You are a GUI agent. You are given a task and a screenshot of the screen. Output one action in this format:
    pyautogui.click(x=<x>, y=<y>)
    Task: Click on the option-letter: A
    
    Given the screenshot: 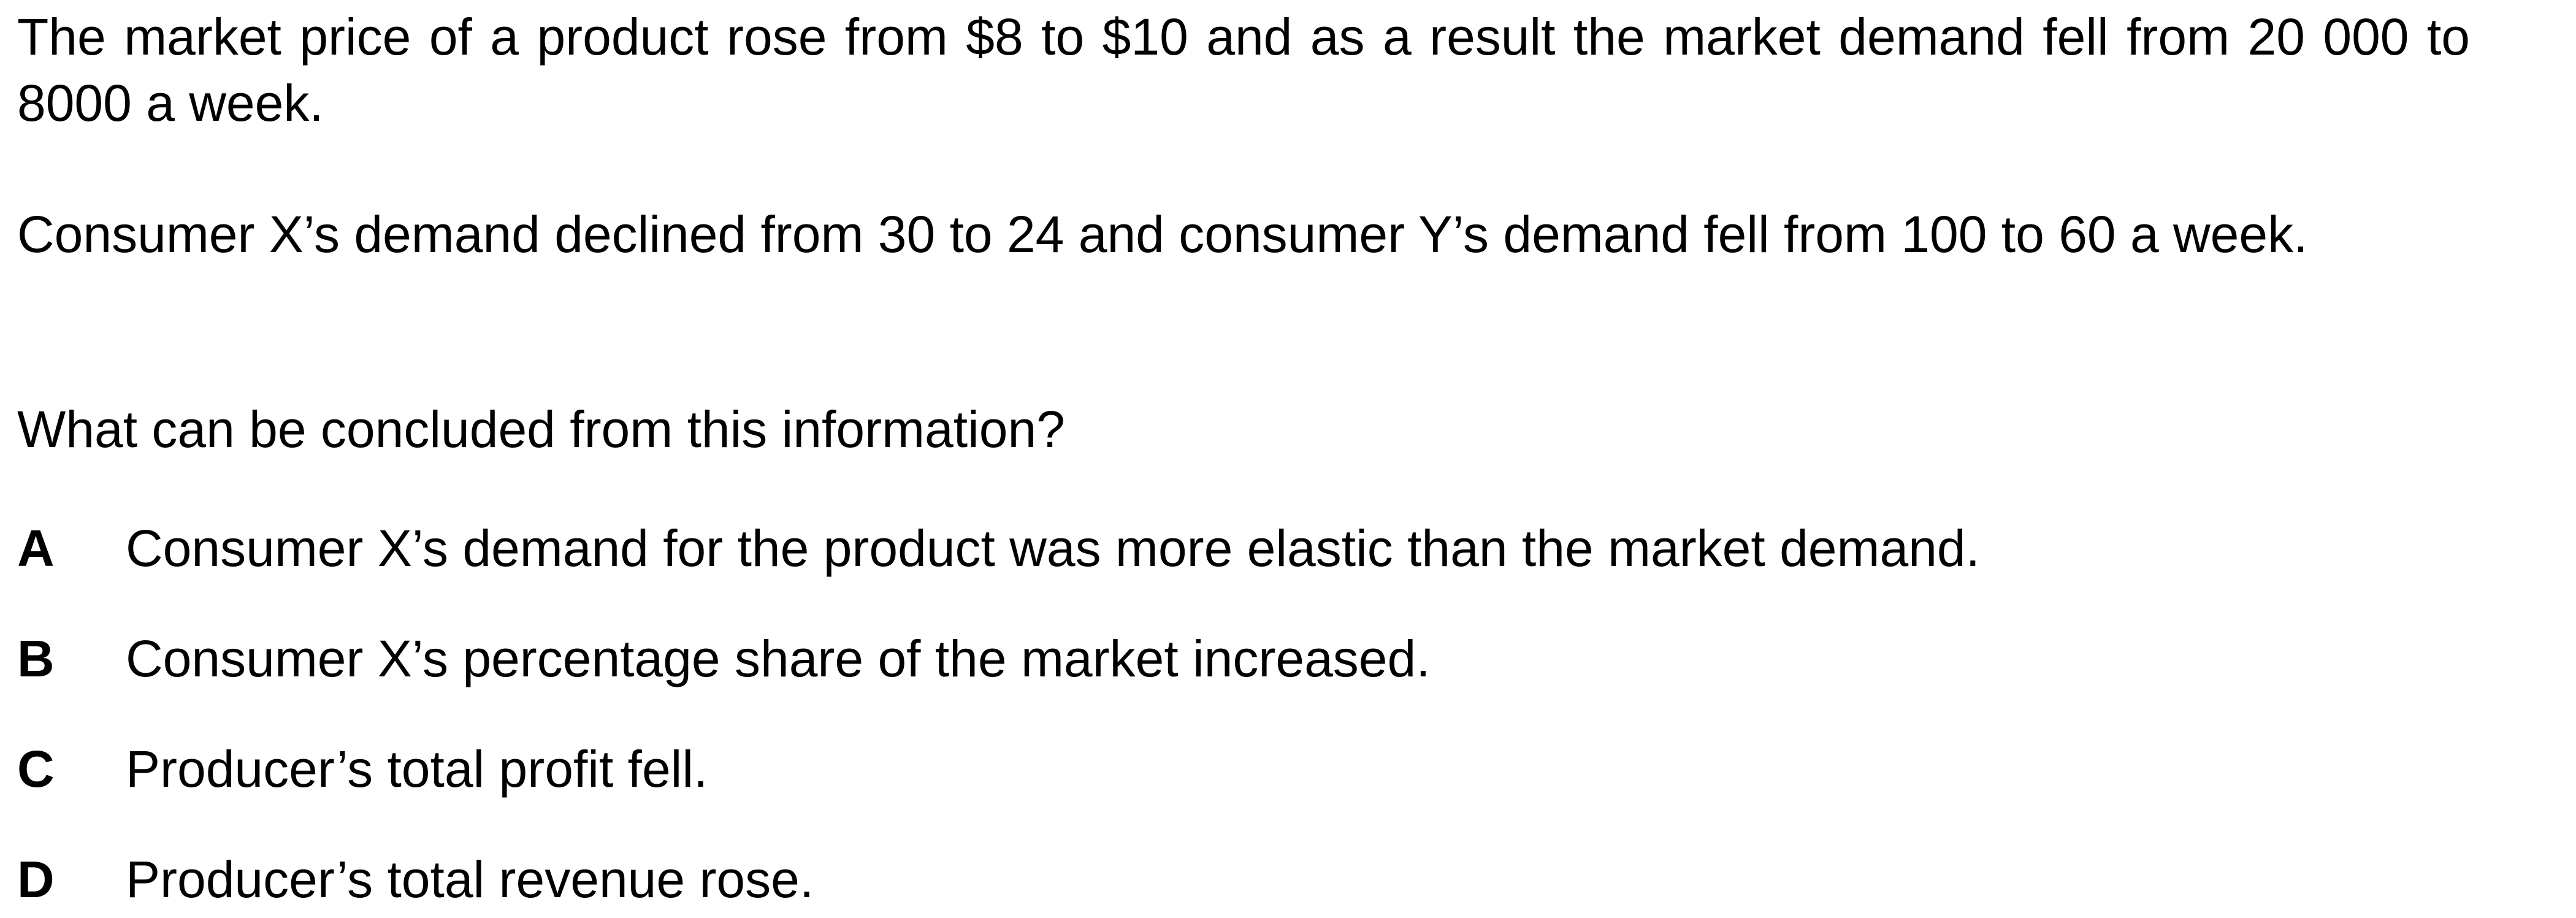 What is the action you would take?
    pyautogui.click(x=36, y=548)
    